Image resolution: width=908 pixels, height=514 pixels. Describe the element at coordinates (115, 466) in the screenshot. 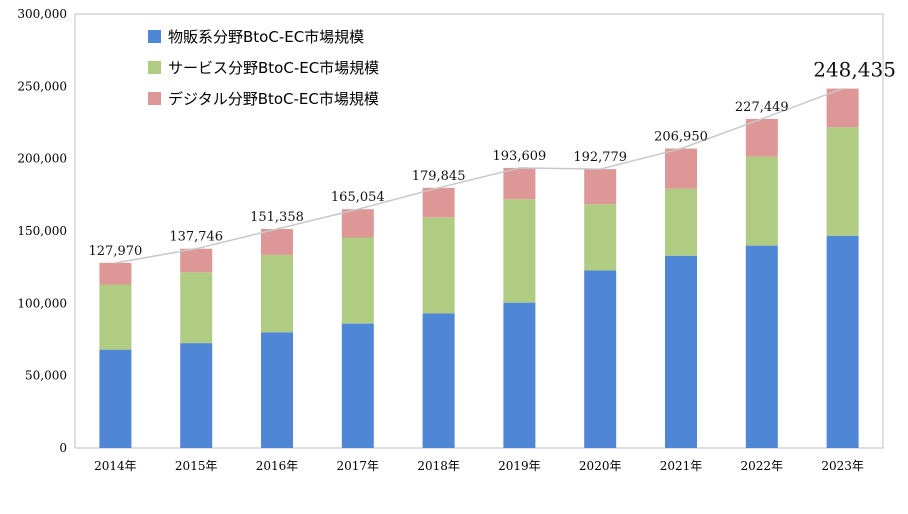

I see `x-tick-label: 2014年` at that location.